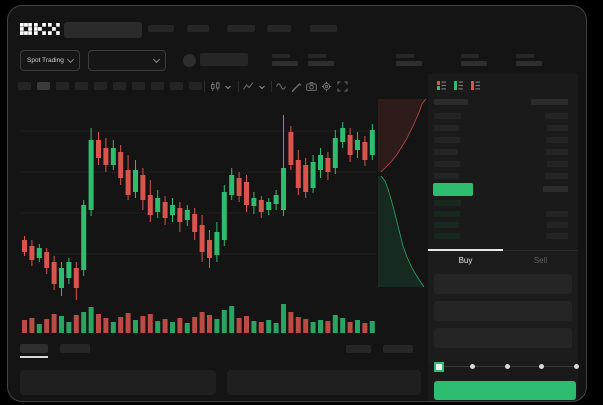 This screenshot has width=603, height=405. What do you see at coordinates (453, 189) in the screenshot?
I see `last-price-pill` at bounding box center [453, 189].